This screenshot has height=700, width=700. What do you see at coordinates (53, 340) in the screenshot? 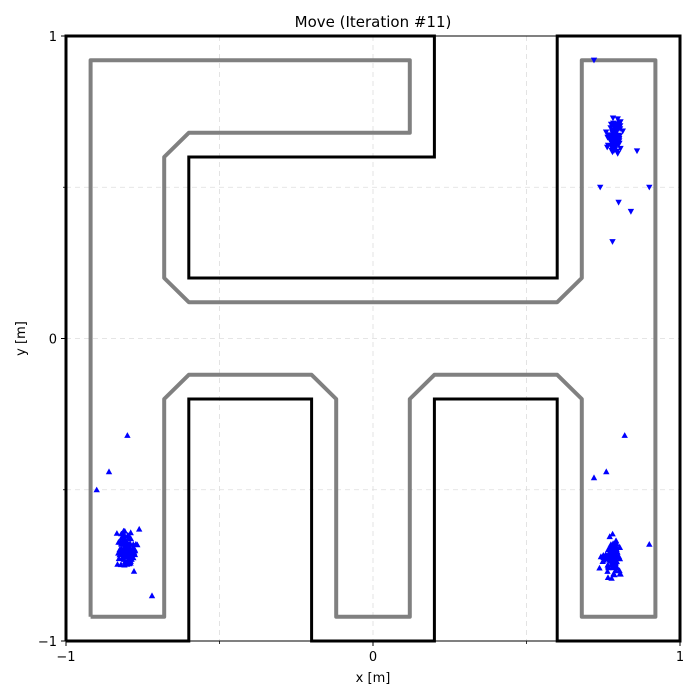
I see `y-tick-label: 0` at bounding box center [53, 340].